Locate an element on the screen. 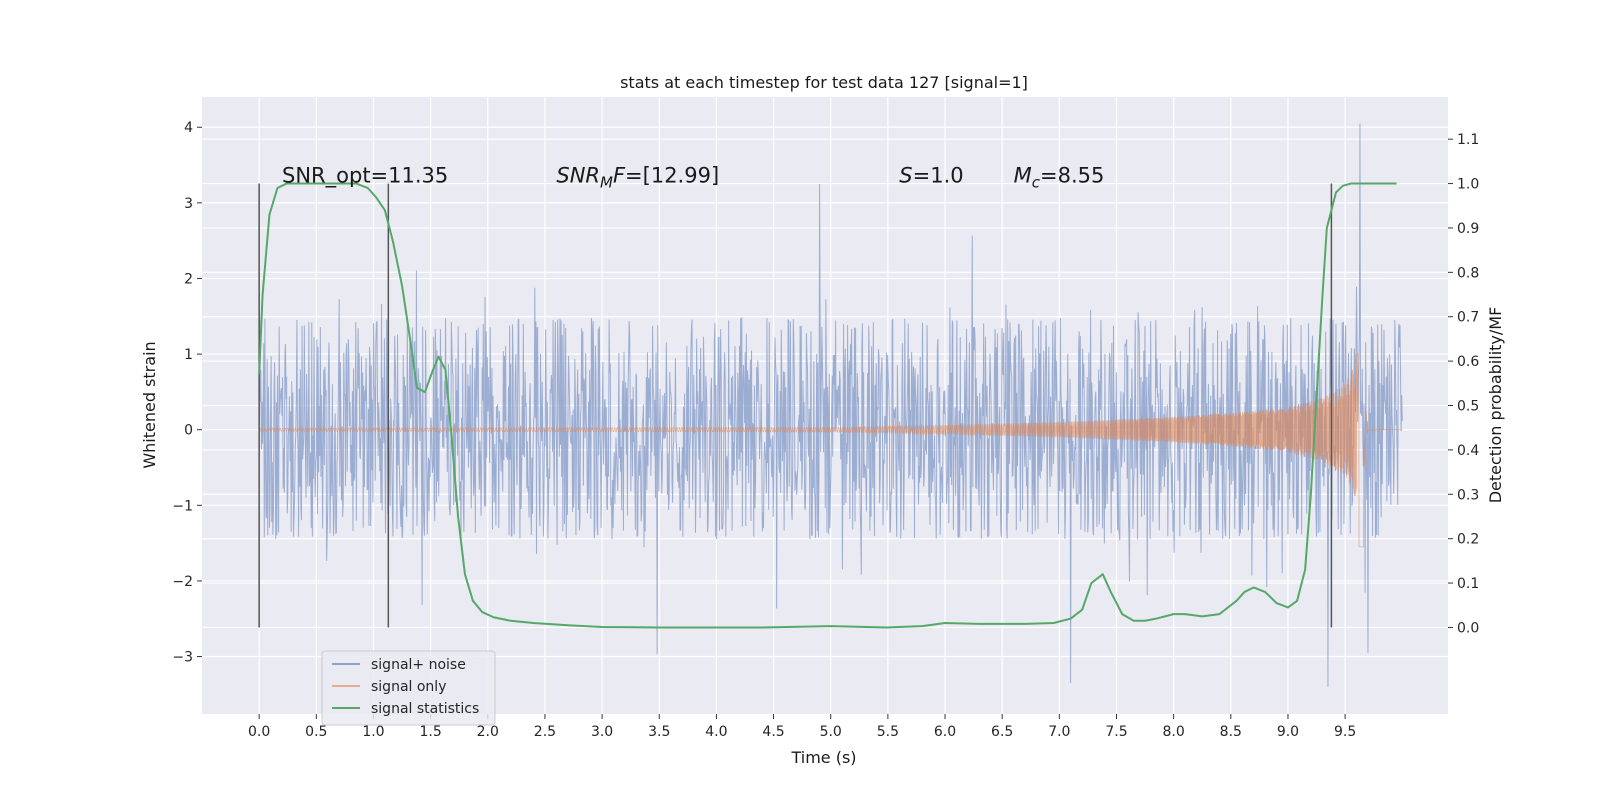 The image size is (1600, 800). x-tick-label: 8.0 is located at coordinates (1174, 732).